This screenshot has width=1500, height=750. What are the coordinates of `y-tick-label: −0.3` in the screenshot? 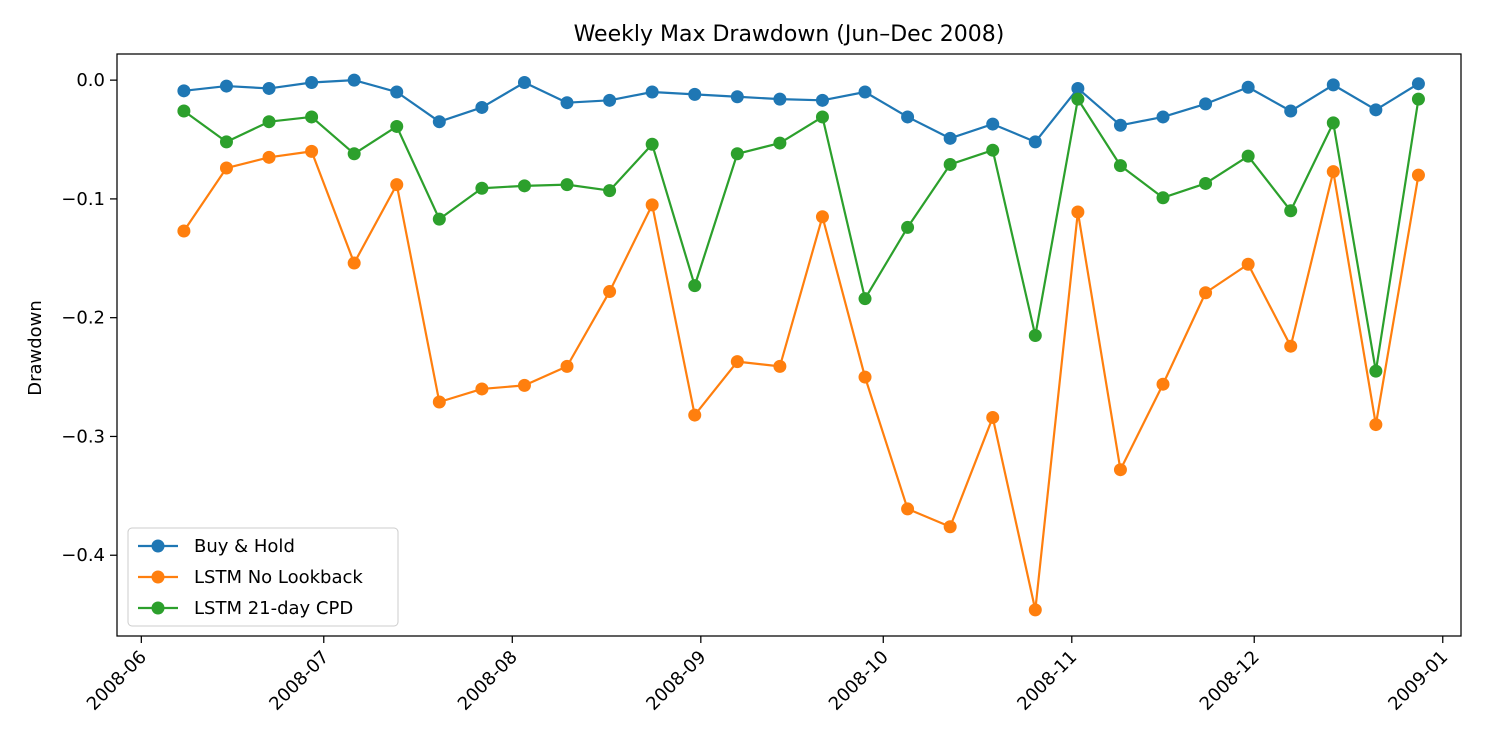 It's located at (83, 436).